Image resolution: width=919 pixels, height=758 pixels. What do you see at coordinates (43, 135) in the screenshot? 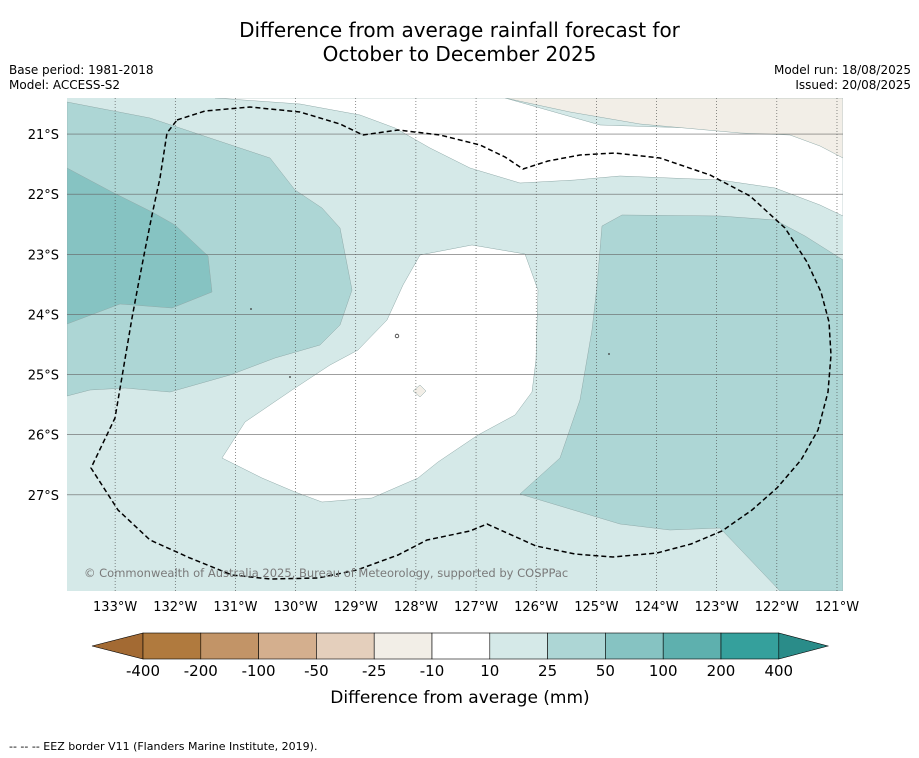
I see `latitude-tick-label: 21°S` at bounding box center [43, 135].